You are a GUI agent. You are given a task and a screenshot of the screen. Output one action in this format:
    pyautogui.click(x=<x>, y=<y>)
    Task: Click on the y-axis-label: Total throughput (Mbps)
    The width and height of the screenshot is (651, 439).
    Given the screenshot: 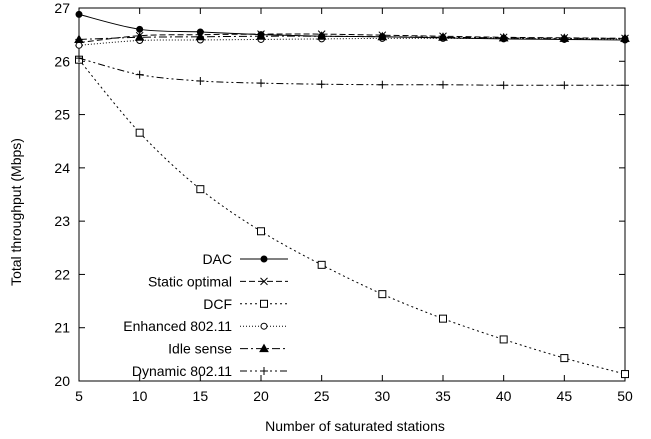 What is the action you would take?
    pyautogui.click(x=16, y=212)
    